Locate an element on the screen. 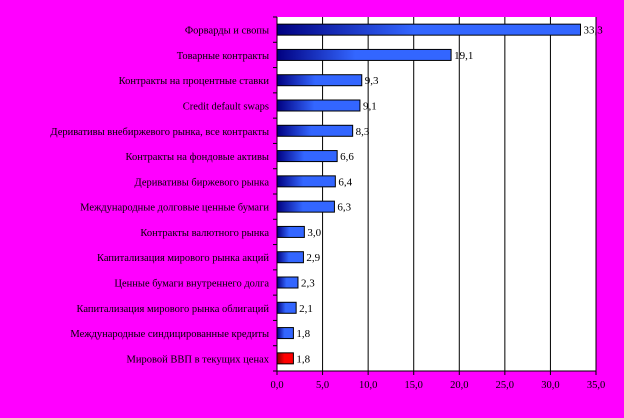  tick-label: 0,0 is located at coordinates (276, 385).